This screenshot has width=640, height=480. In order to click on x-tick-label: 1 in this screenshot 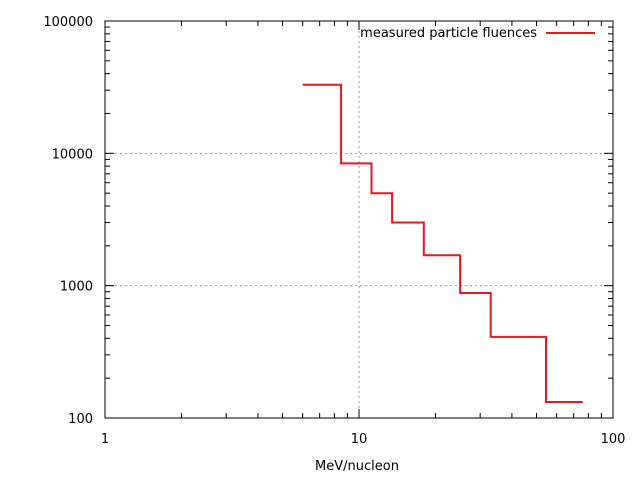, I will do `click(105, 439)`.